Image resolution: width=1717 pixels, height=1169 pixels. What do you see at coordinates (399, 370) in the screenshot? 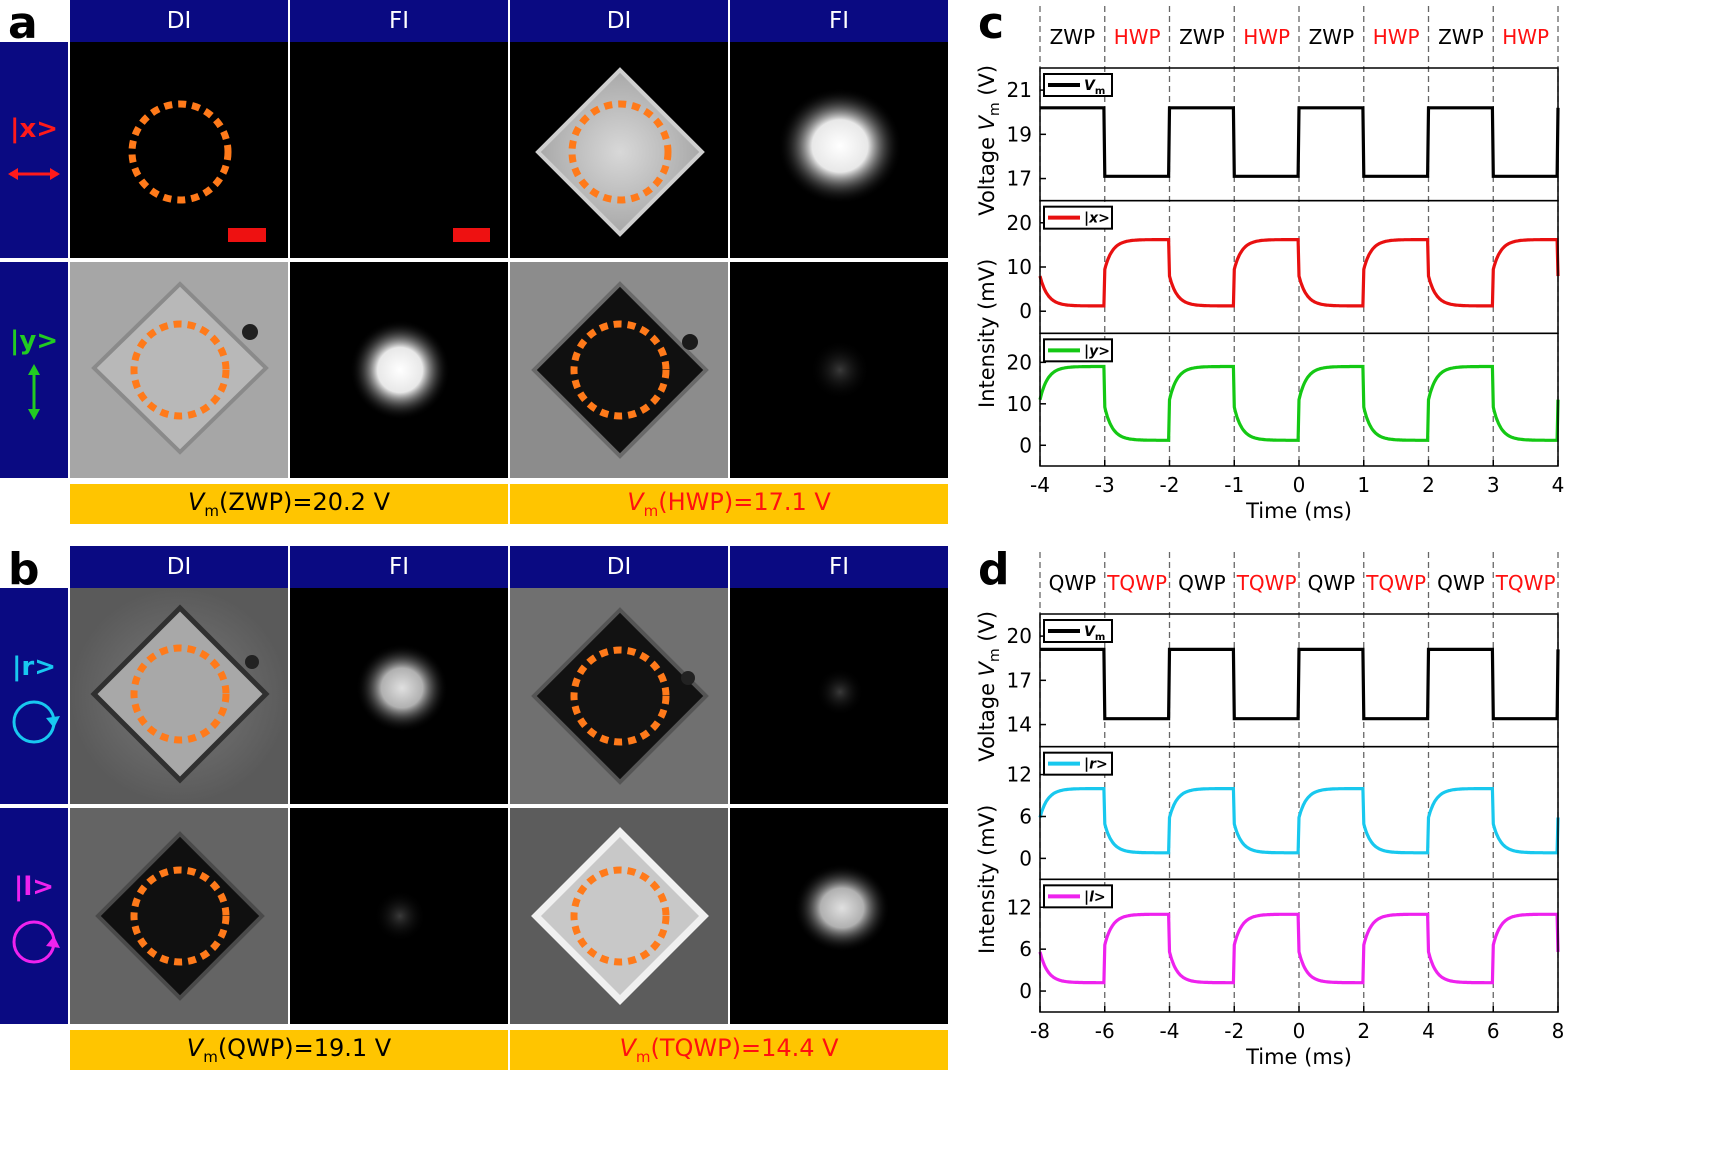
I see `image-fi-y-zwp` at bounding box center [399, 370].